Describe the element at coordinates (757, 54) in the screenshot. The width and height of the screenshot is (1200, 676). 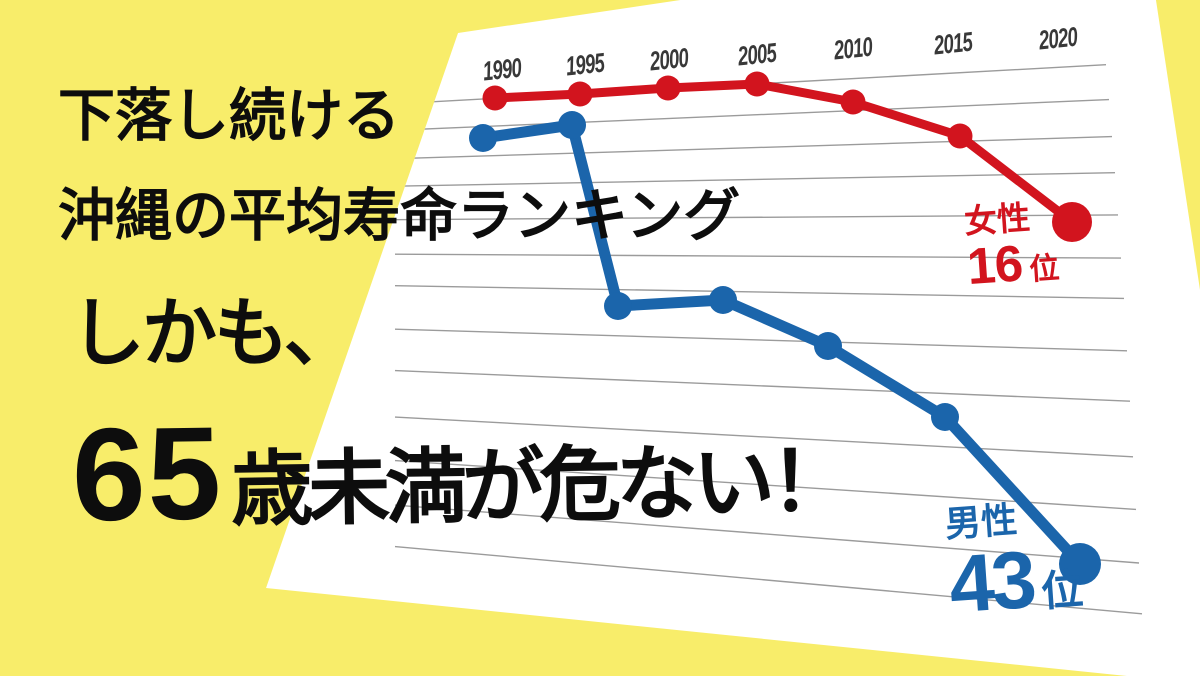
I see `year-label: 2005` at that location.